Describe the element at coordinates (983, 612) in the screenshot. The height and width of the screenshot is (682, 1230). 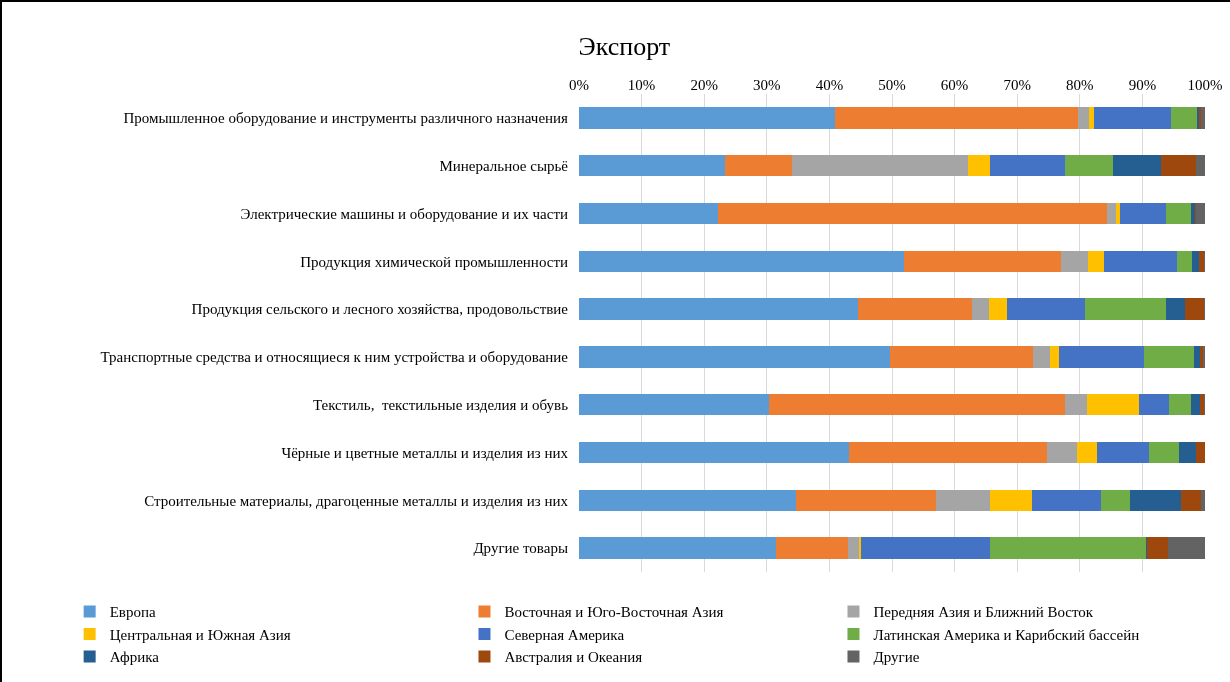
I see `legend-label: Передняя Азия и Ближний Восток` at that location.